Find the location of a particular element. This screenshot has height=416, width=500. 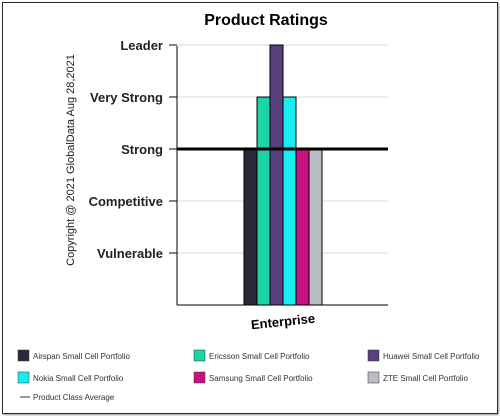

legend-label-airspan: Airspan Small Cell Portfolio is located at coordinates (81, 356).